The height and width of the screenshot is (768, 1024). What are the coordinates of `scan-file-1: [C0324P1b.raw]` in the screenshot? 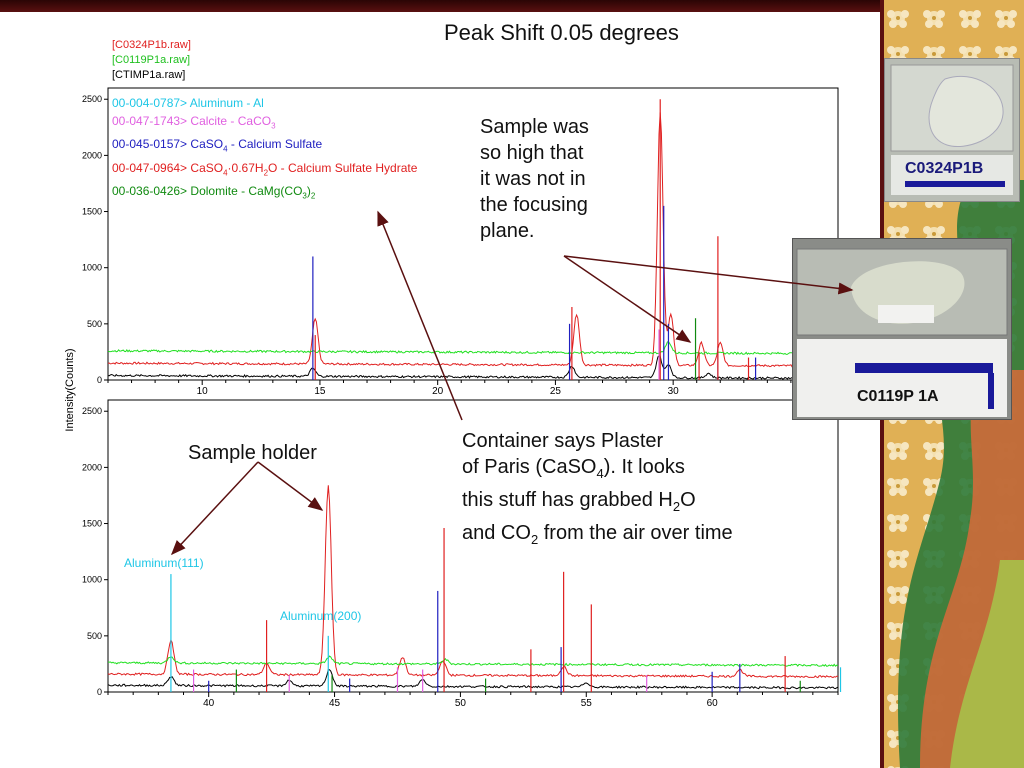 It's located at (151, 45).